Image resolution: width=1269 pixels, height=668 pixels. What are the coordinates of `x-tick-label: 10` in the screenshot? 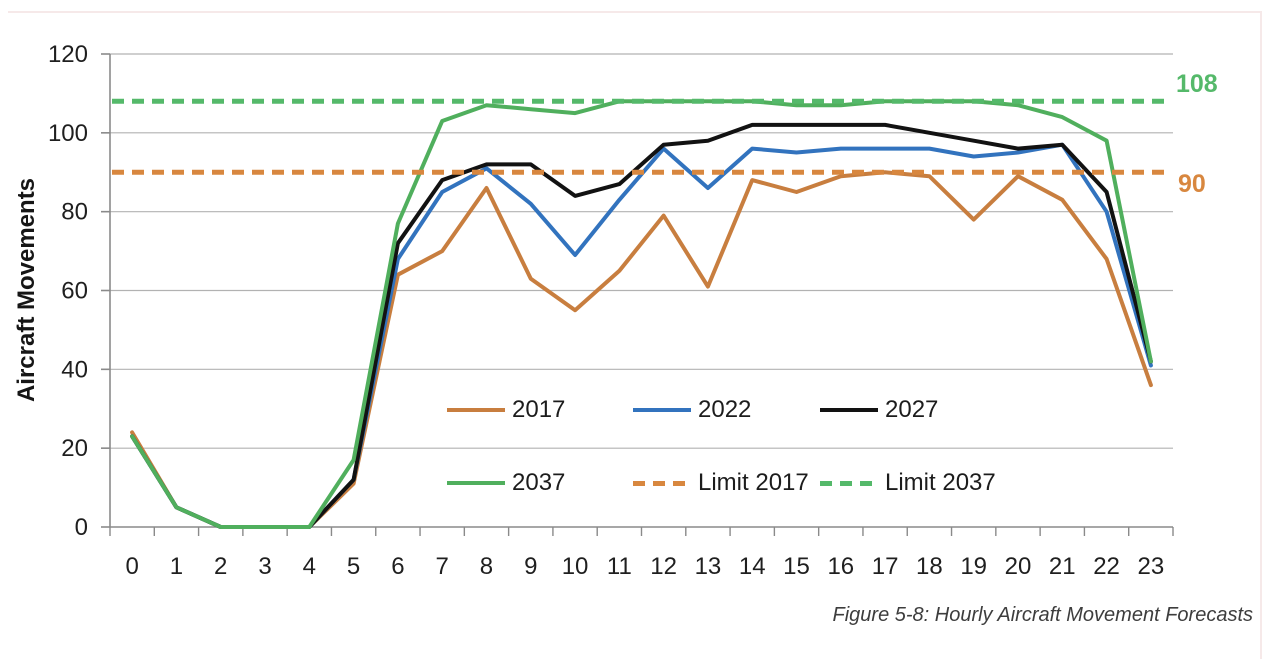 It's located at (575, 566).